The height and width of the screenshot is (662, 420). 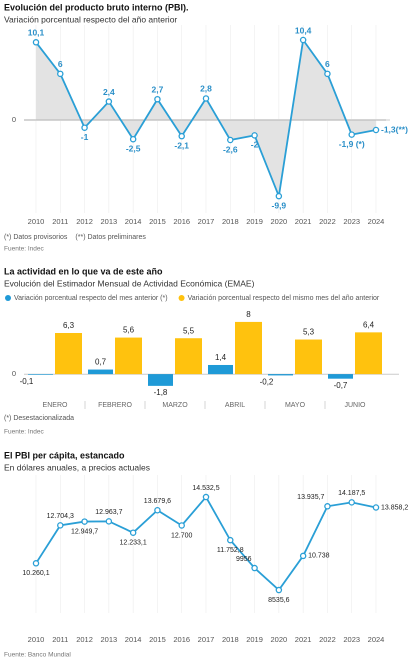 What do you see at coordinates (85, 137) in the screenshot?
I see `value-label: -1` at bounding box center [85, 137].